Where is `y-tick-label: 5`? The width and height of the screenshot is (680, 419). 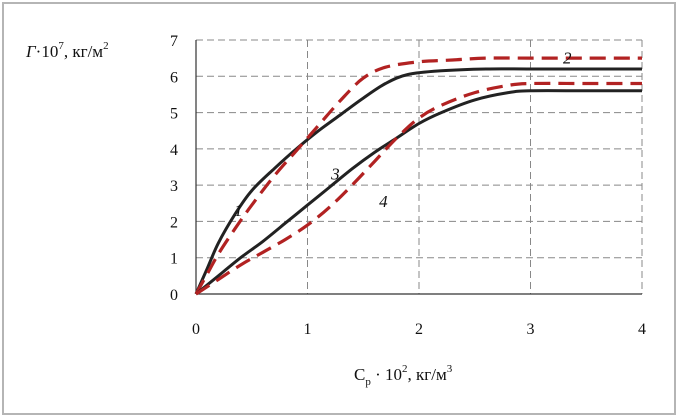
y-tick-label: 5 is located at coordinates (174, 114).